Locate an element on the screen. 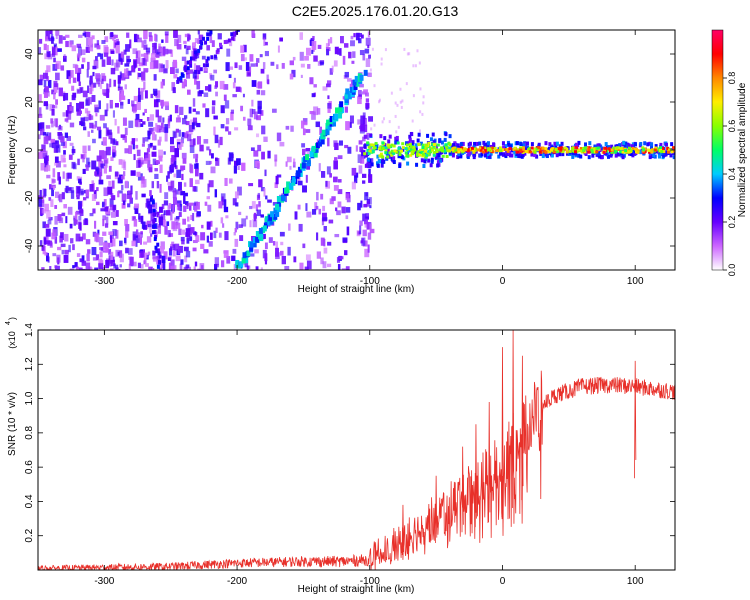 This screenshot has height=600, width=750. colorbar-tick-label: 0.8 is located at coordinates (732, 78).